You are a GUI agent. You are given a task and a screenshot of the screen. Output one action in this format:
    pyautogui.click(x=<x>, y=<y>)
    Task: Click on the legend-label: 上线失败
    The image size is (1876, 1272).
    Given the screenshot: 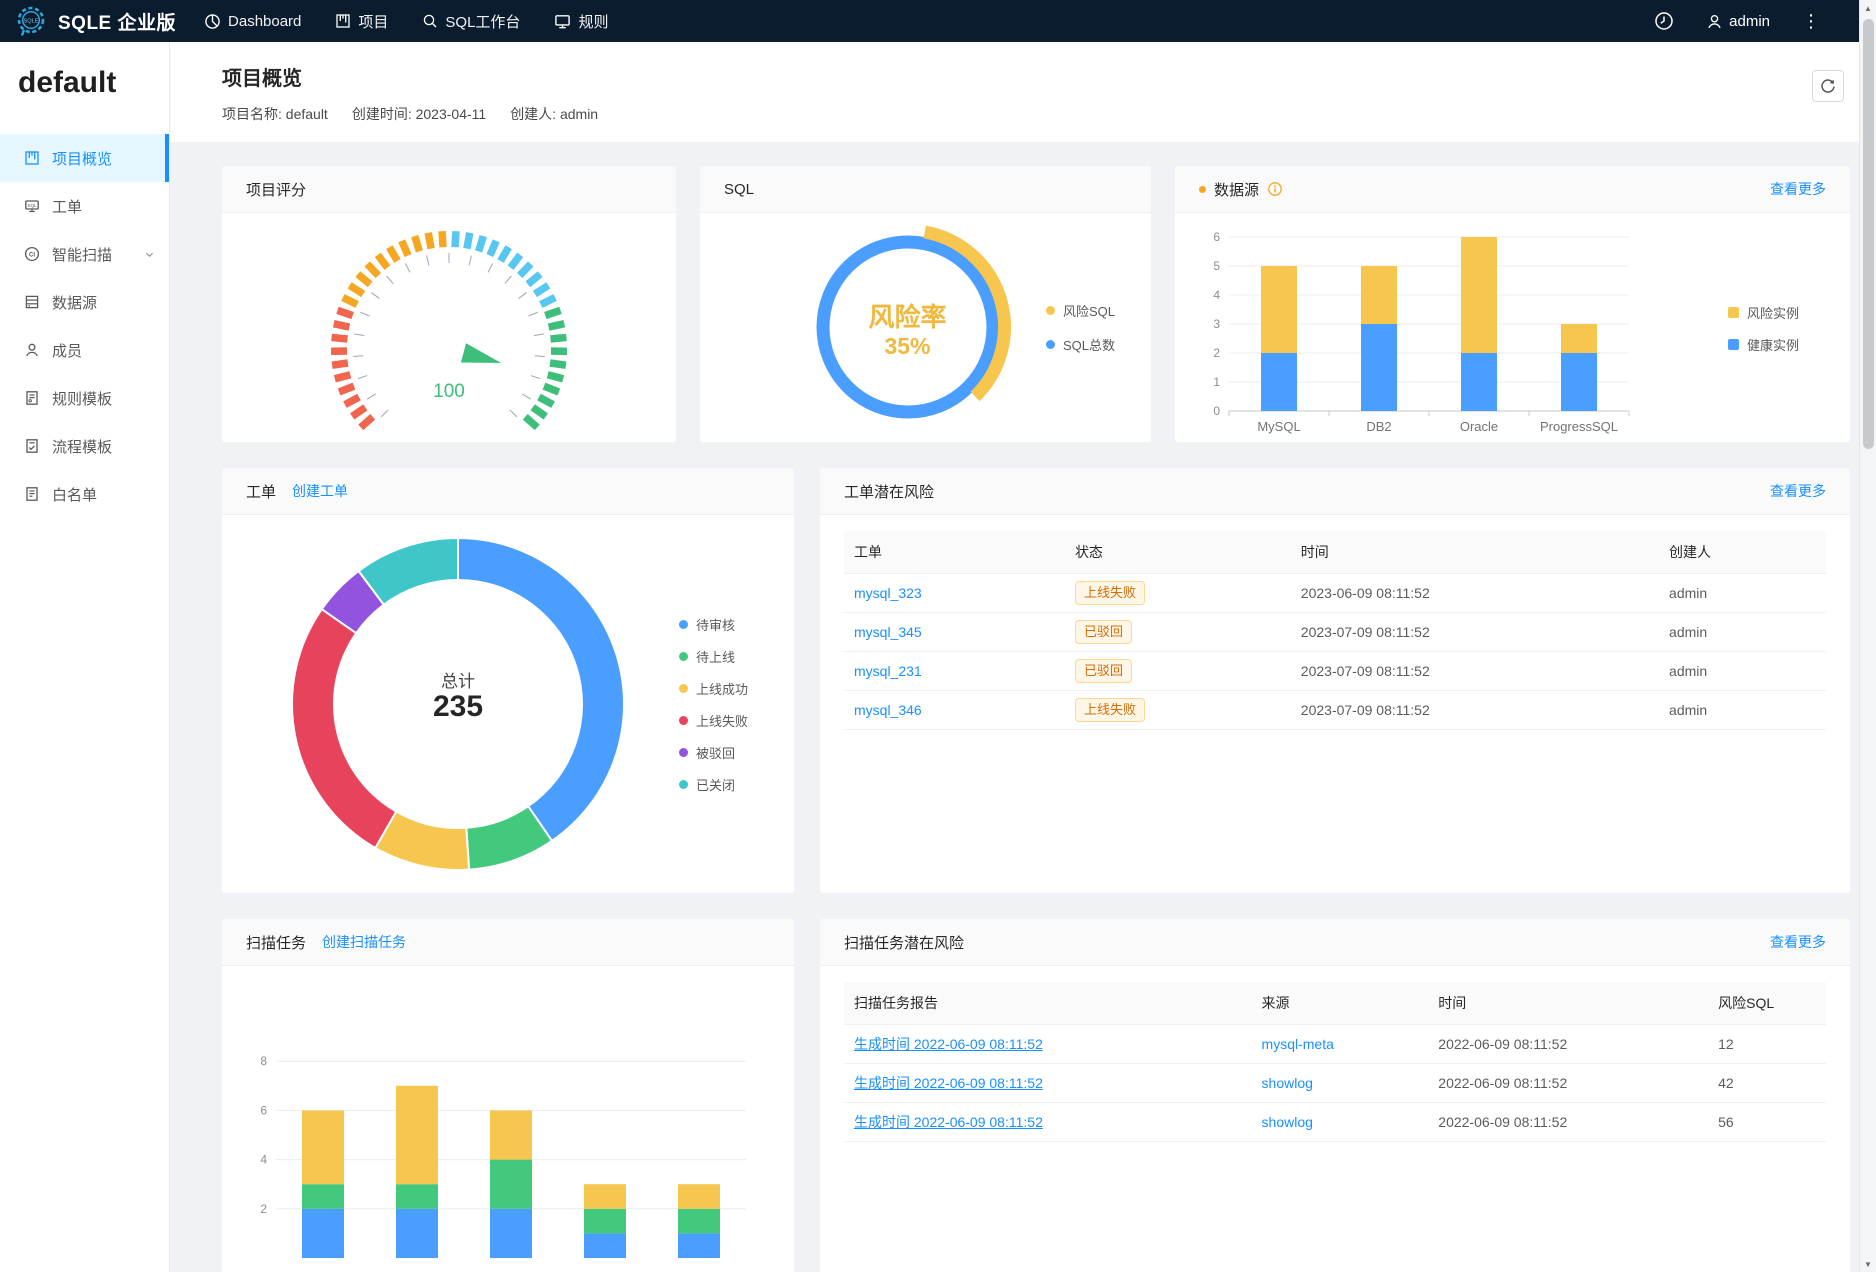 What is the action you would take?
    pyautogui.click(x=721, y=721)
    